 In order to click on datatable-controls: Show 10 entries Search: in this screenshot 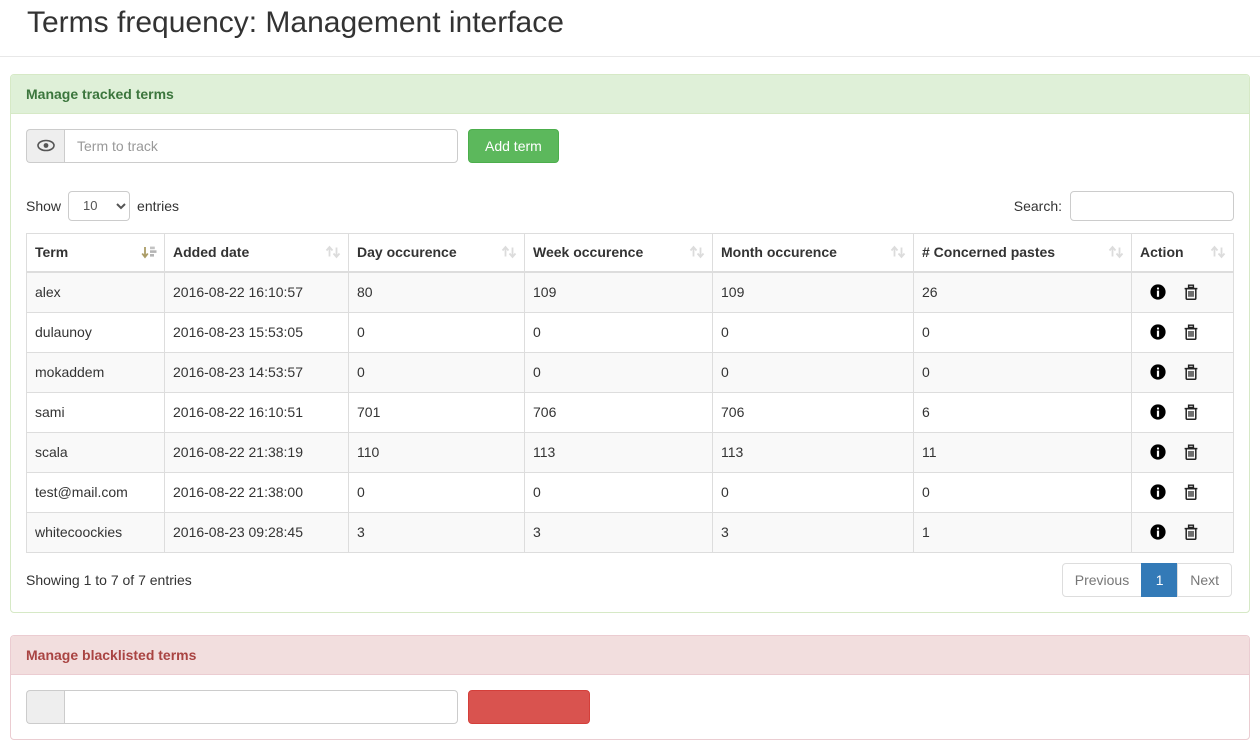, I will do `click(630, 205)`.